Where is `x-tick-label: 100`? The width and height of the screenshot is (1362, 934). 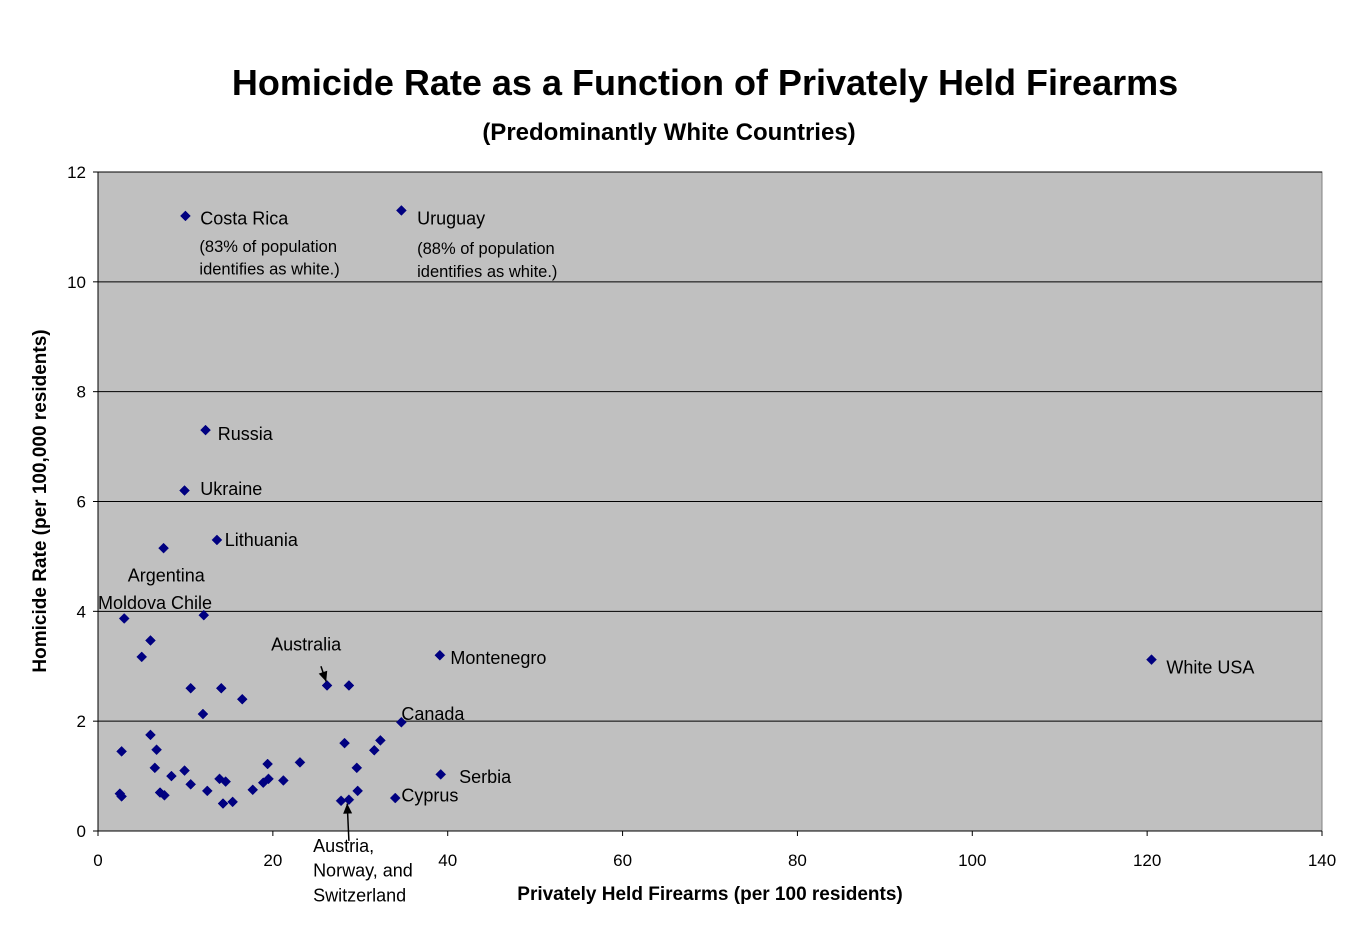 x-tick-label: 100 is located at coordinates (972, 860).